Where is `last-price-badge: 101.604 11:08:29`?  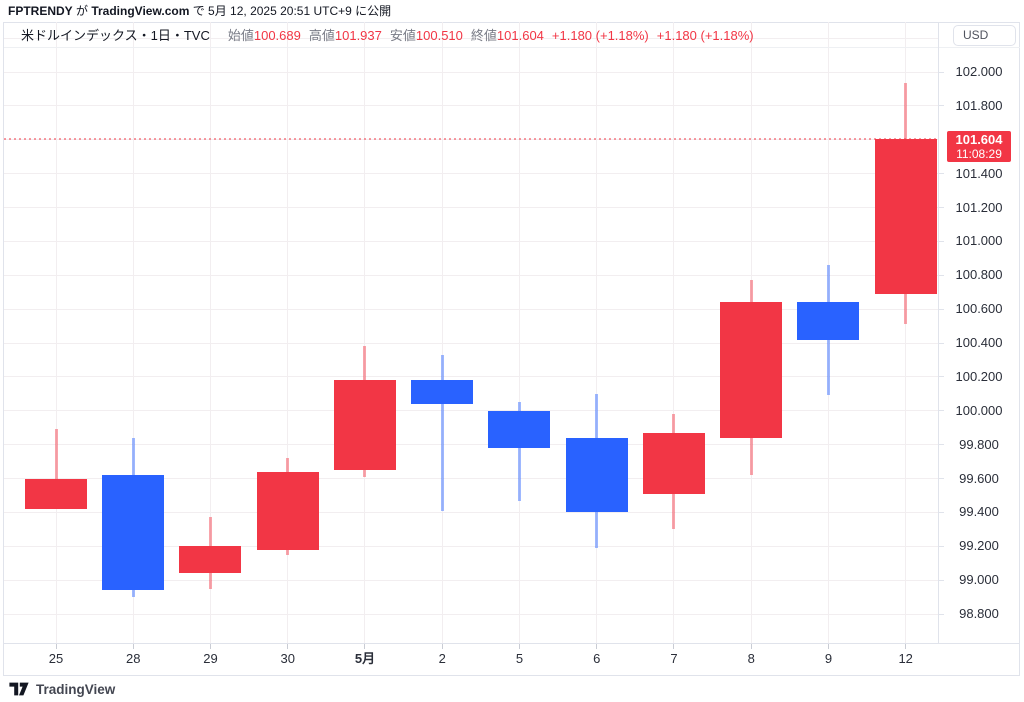
last-price-badge: 101.604 11:08:29 is located at coordinates (979, 147).